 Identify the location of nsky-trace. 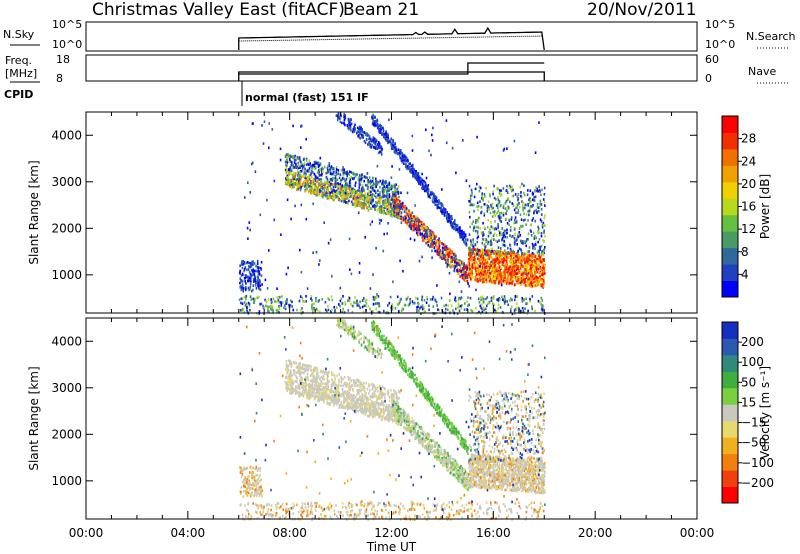
(391, 38).